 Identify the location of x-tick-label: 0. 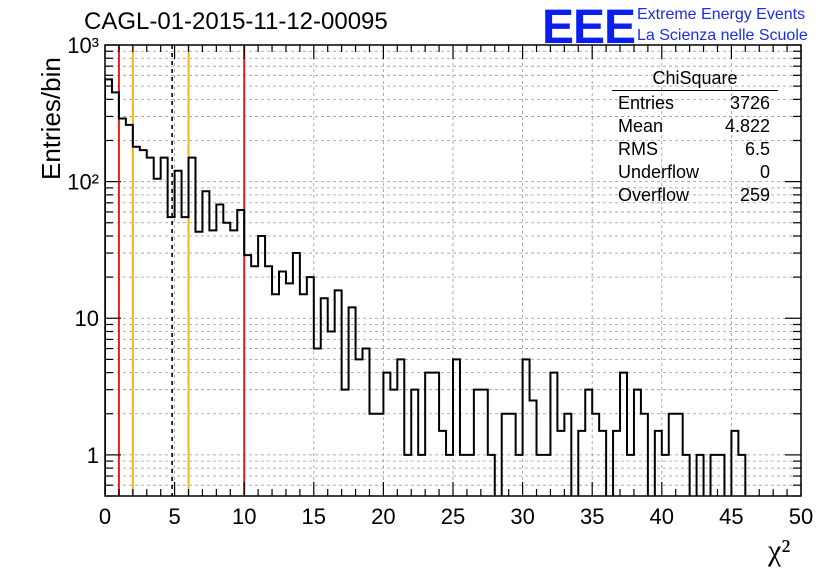
(105, 516).